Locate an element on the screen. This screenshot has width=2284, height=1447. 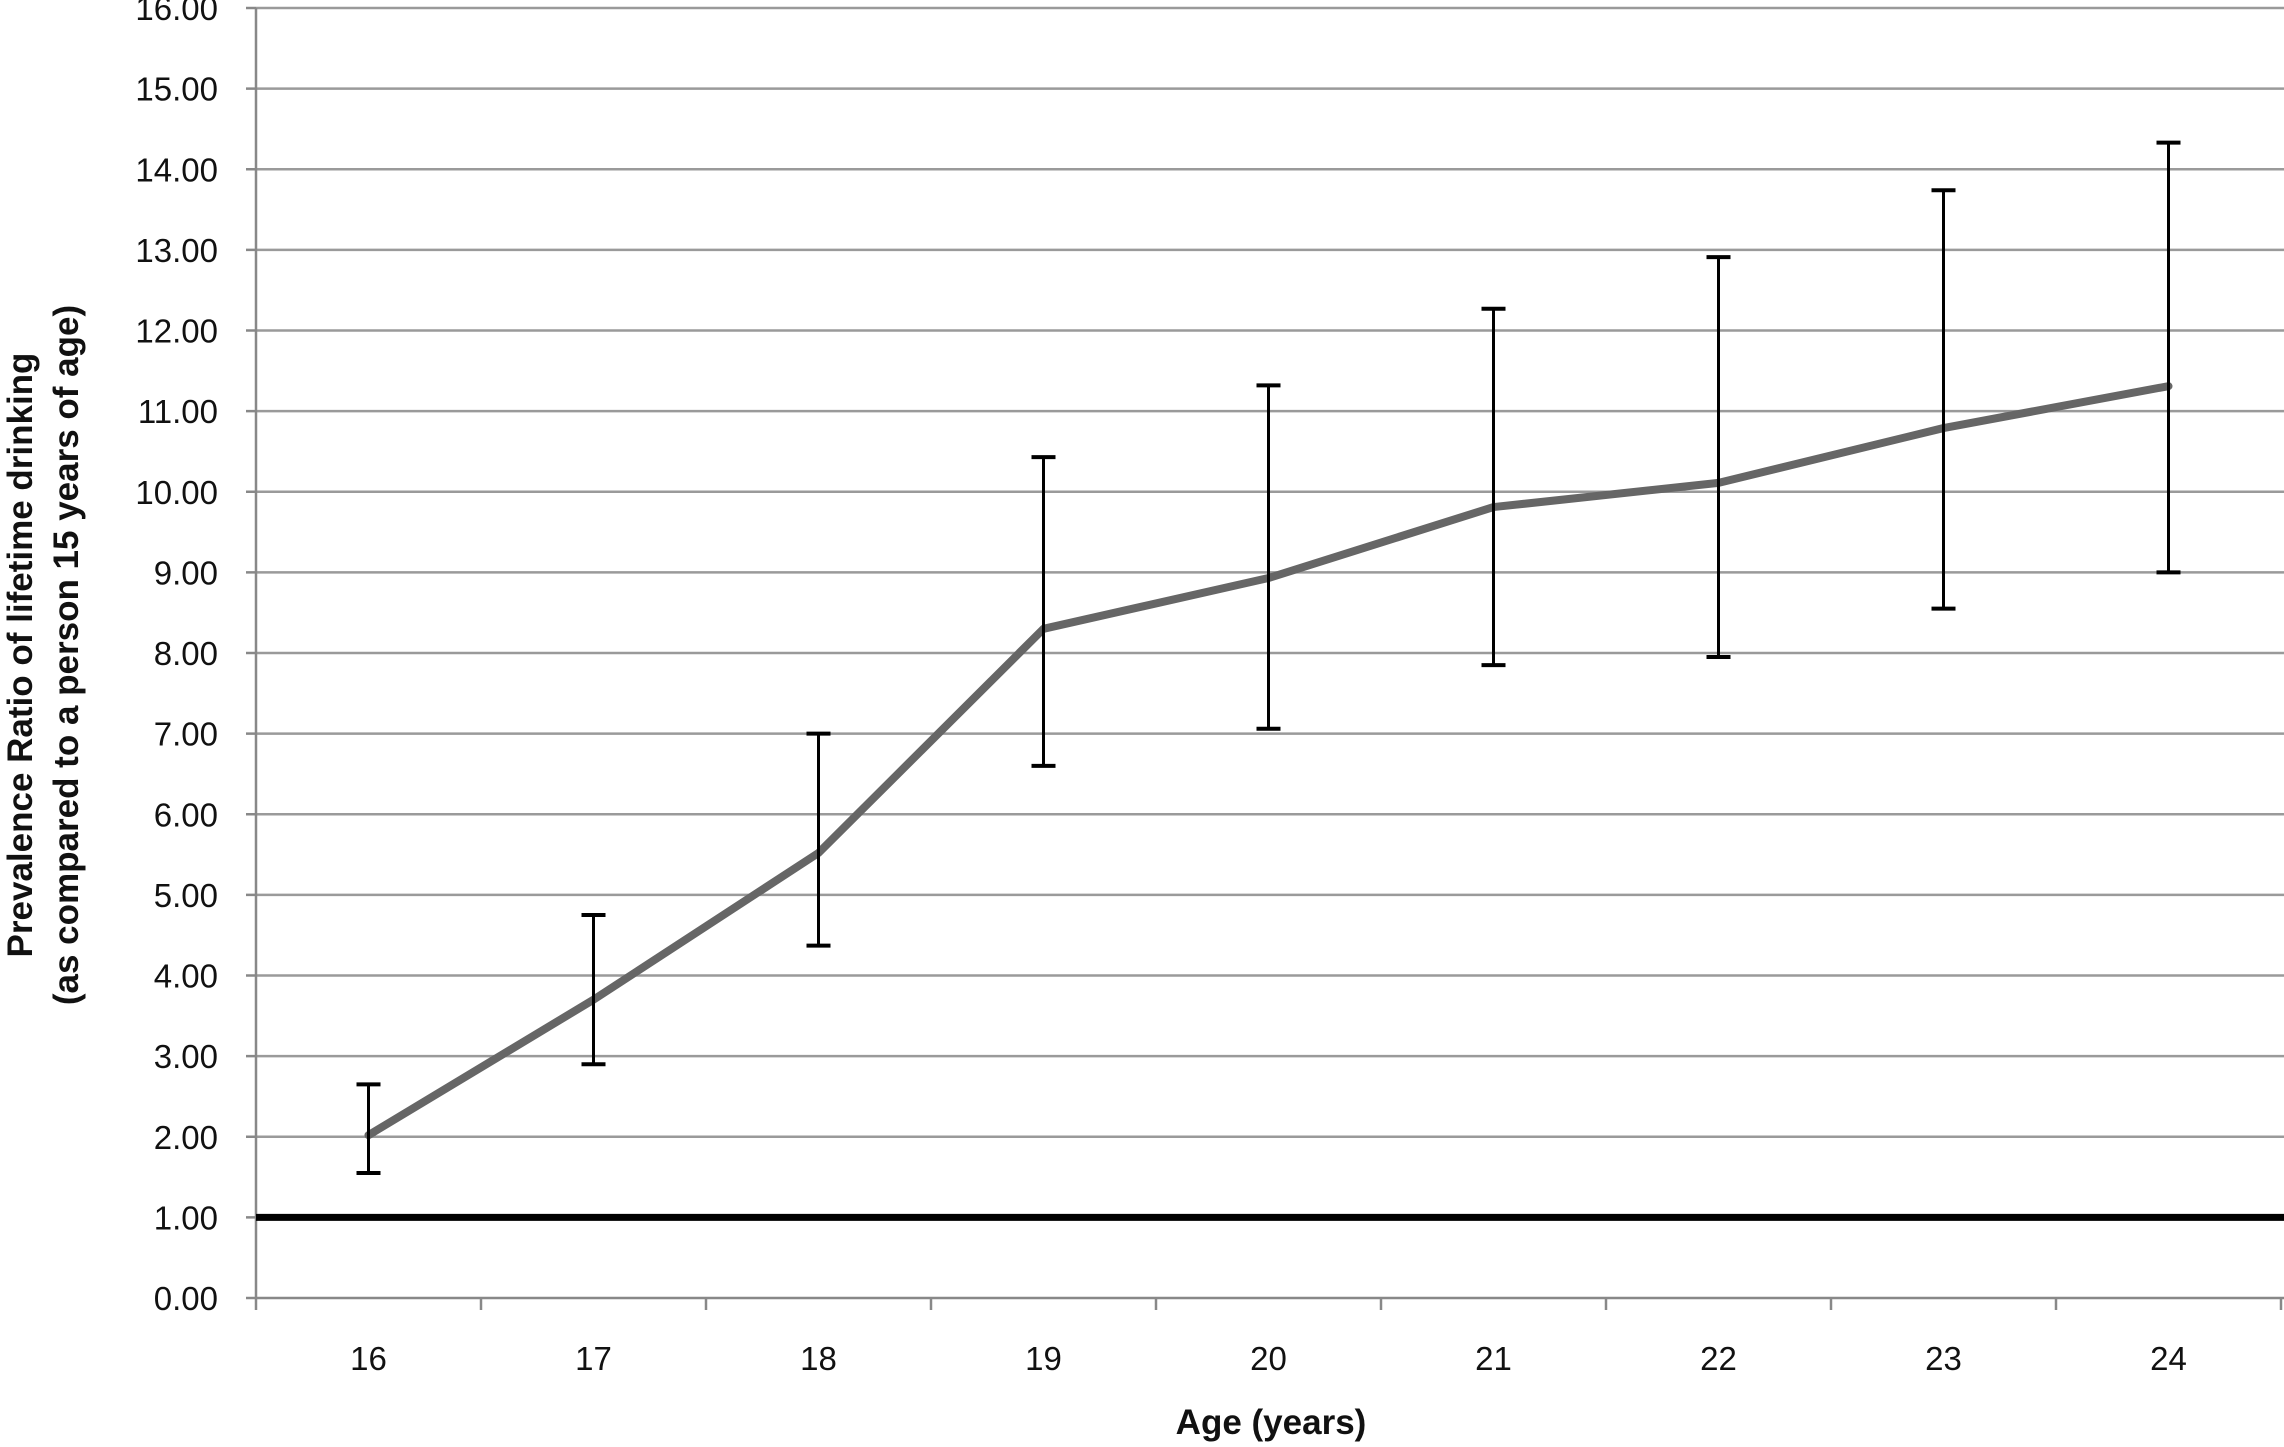
y-tick-label: 1.00 is located at coordinates (186, 1217).